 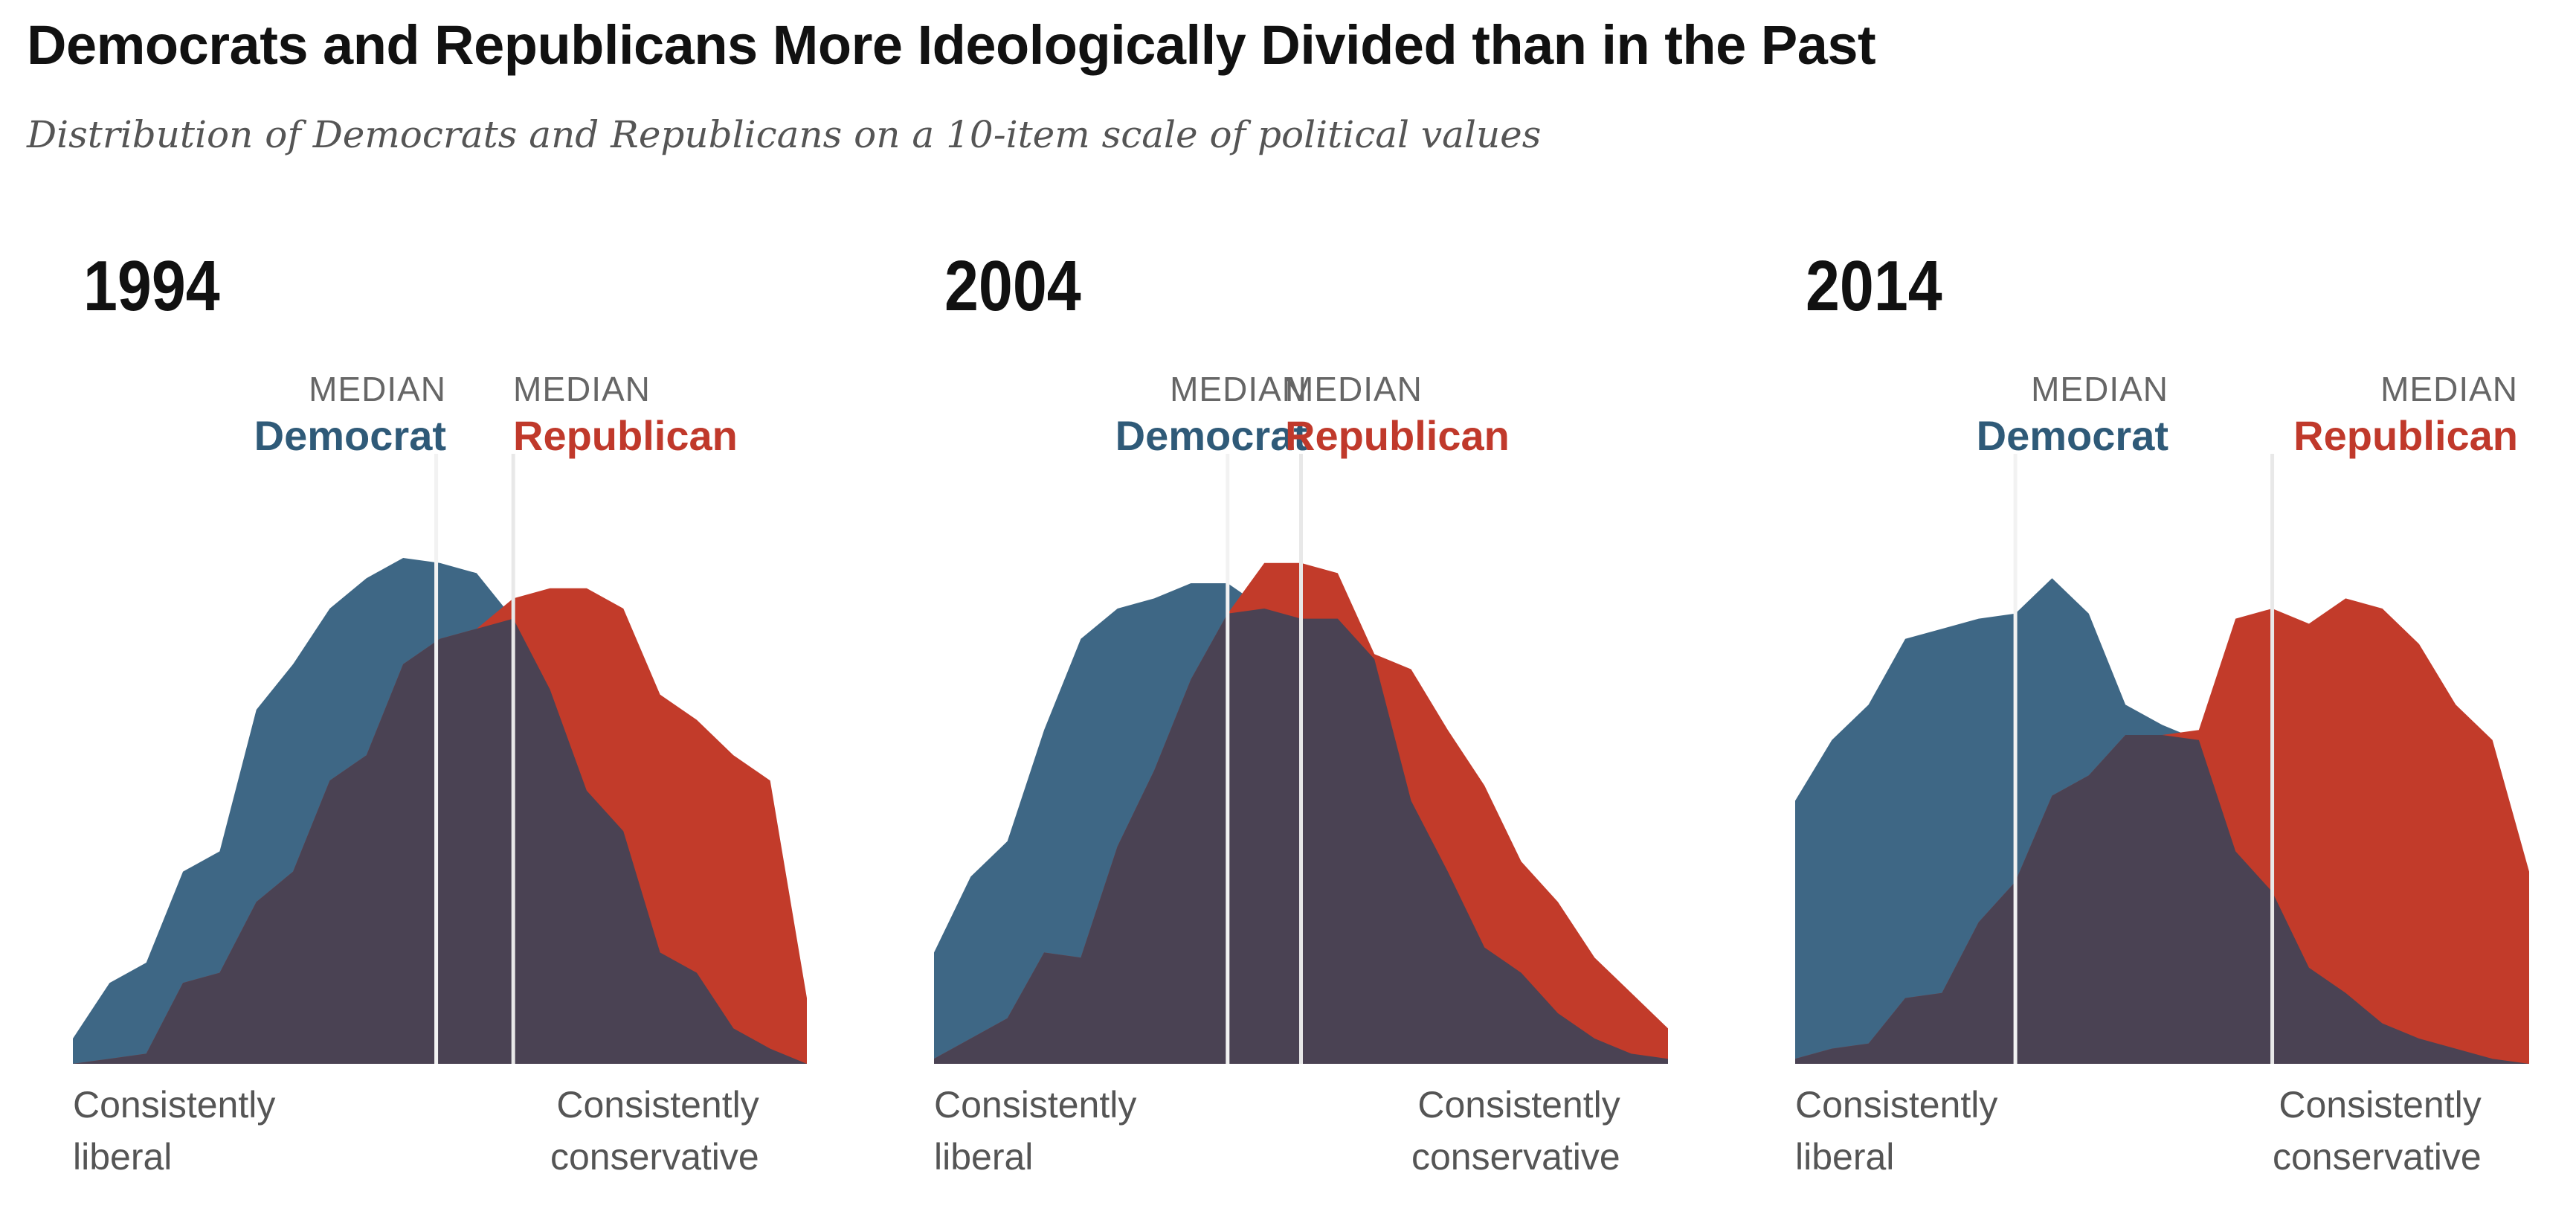 What do you see at coordinates (151, 286) in the screenshot?
I see `panel-year: 1994` at bounding box center [151, 286].